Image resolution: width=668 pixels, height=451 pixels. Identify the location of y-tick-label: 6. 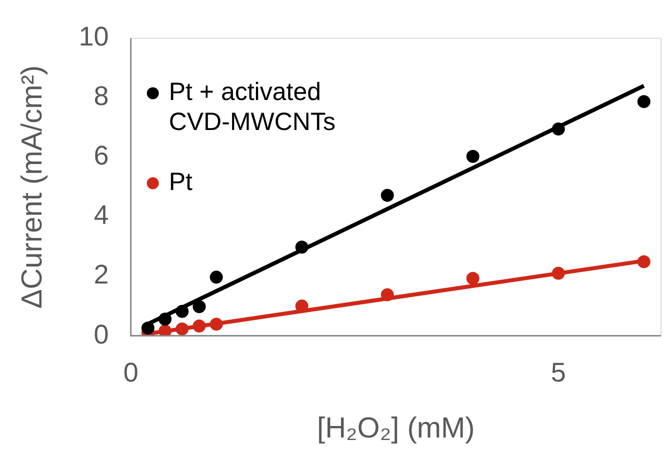
(101, 155).